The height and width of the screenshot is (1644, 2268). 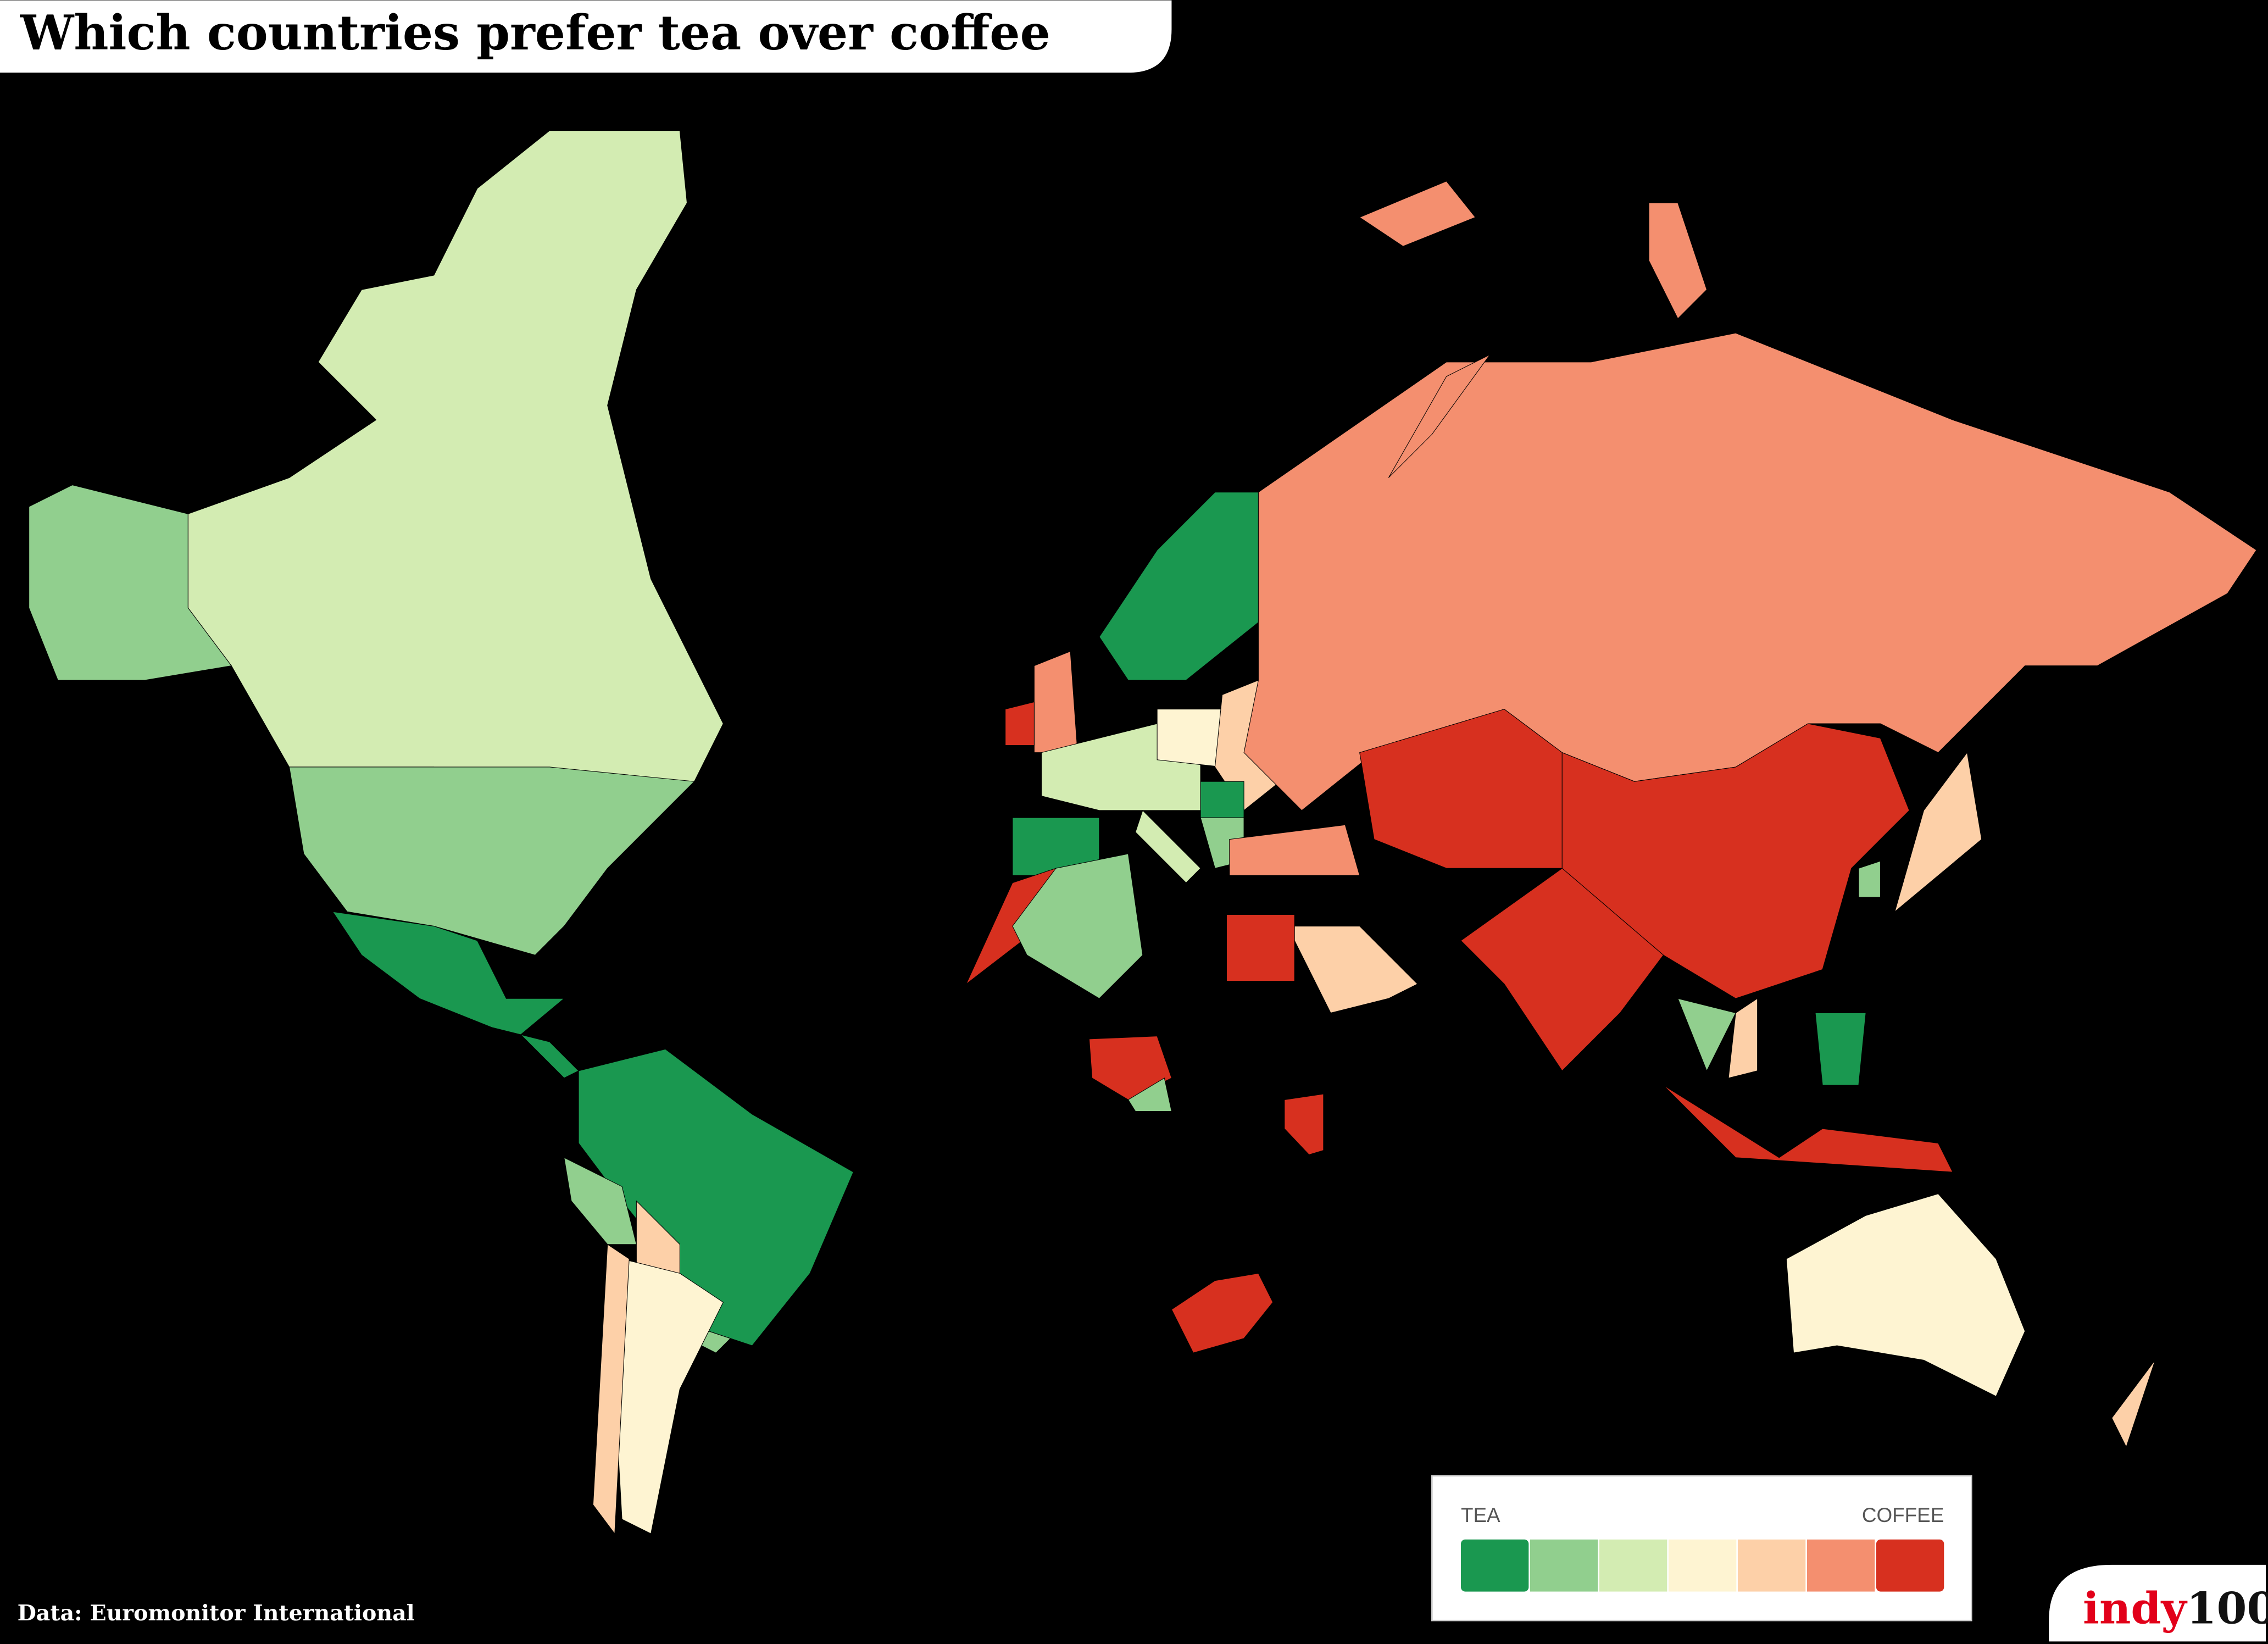 I want to click on logo-number: 100, so click(x=2227, y=1608).